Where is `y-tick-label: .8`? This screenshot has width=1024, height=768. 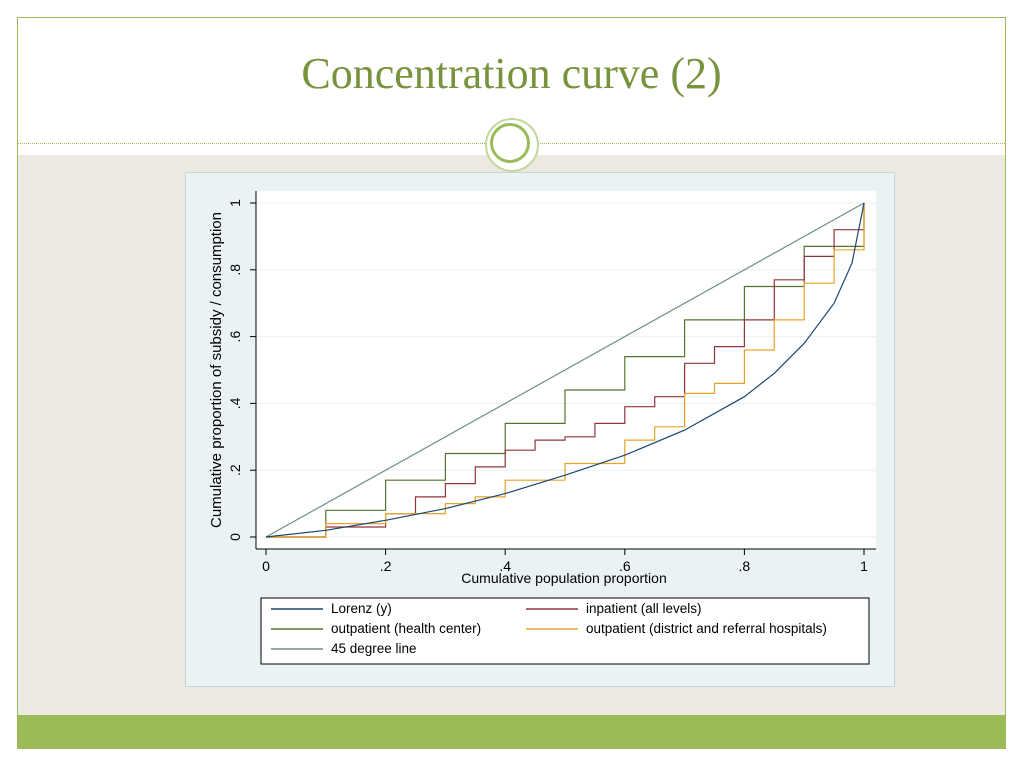 y-tick-label: .8 is located at coordinates (235, 270).